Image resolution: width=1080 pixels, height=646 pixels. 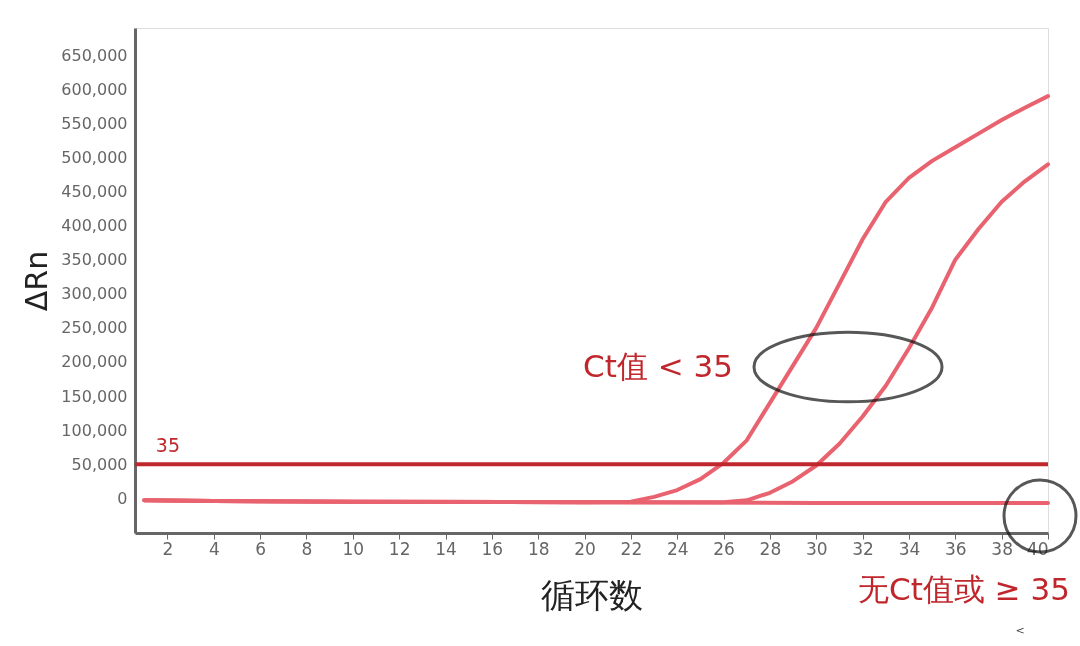 I want to click on x-tick-label: 22, so click(x=631, y=548).